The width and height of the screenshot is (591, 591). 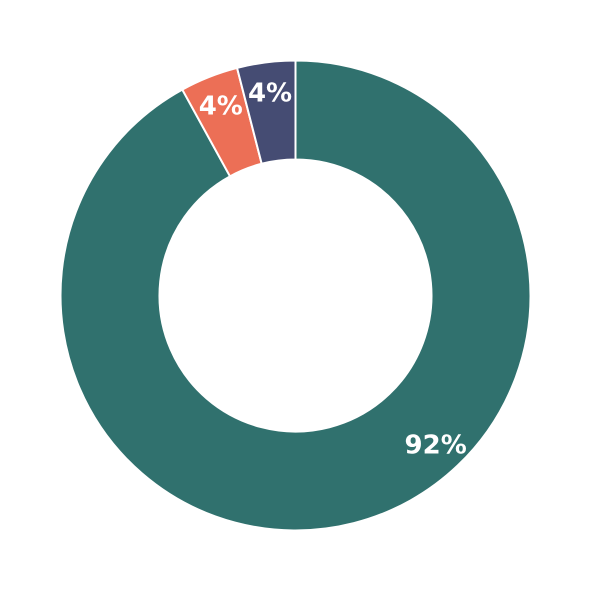 I want to click on slice-label-2: 4%, so click(x=270, y=94).